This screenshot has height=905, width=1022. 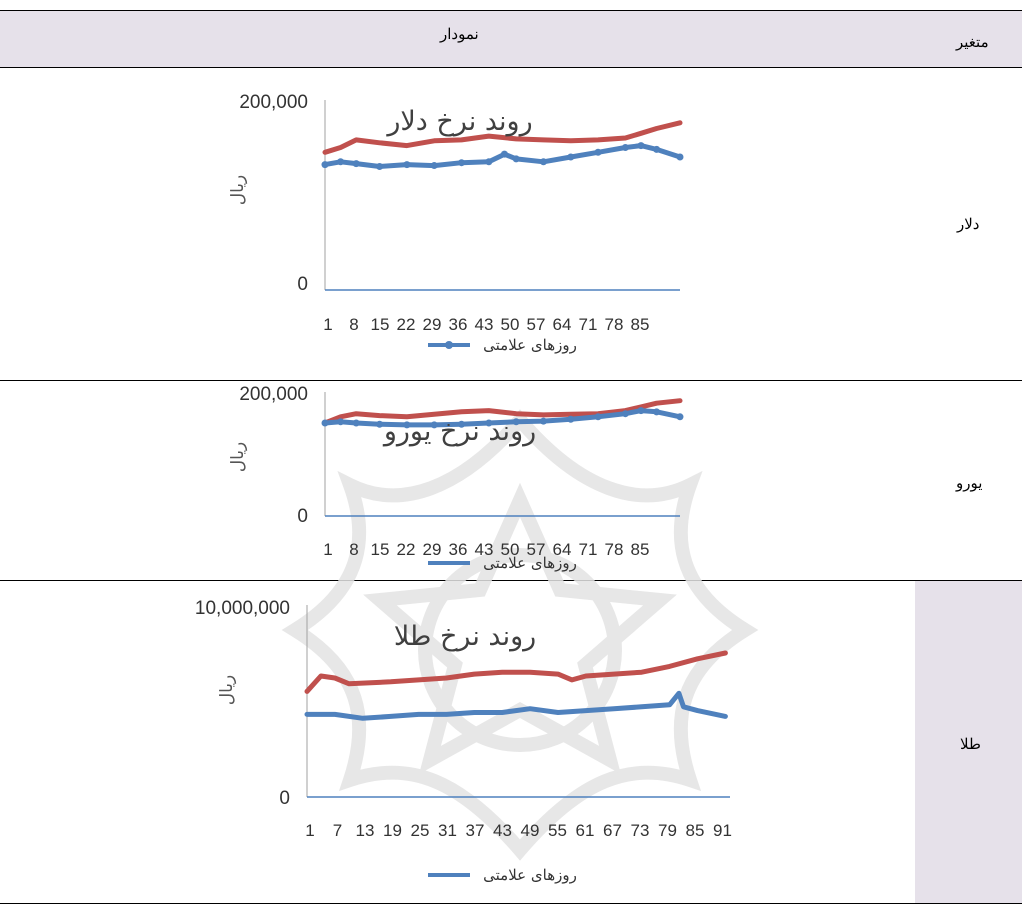 What do you see at coordinates (511, 67) in the screenshot?
I see `header-bottom-rule` at bounding box center [511, 67].